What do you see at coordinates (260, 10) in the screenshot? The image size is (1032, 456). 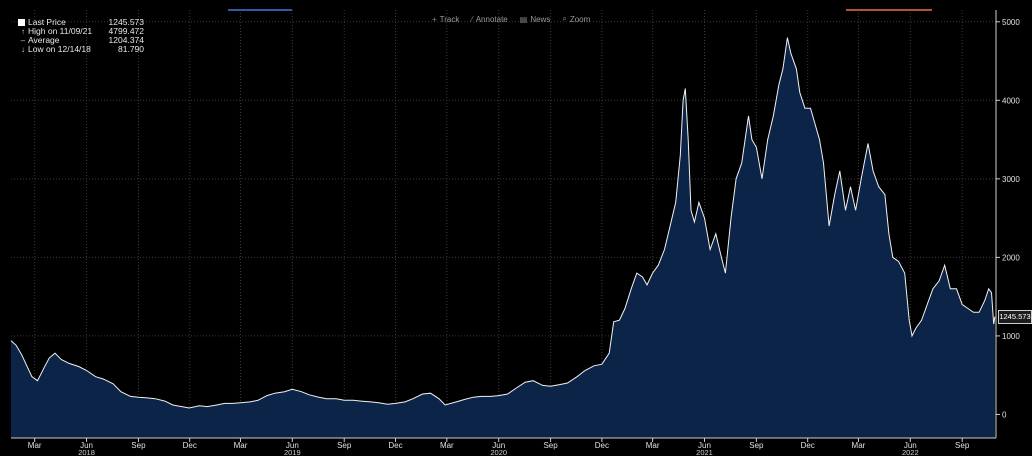 I see `top-marker-blue` at bounding box center [260, 10].